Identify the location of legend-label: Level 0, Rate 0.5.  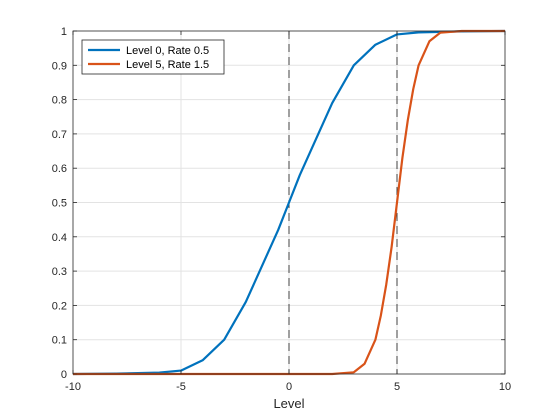
(167, 51).